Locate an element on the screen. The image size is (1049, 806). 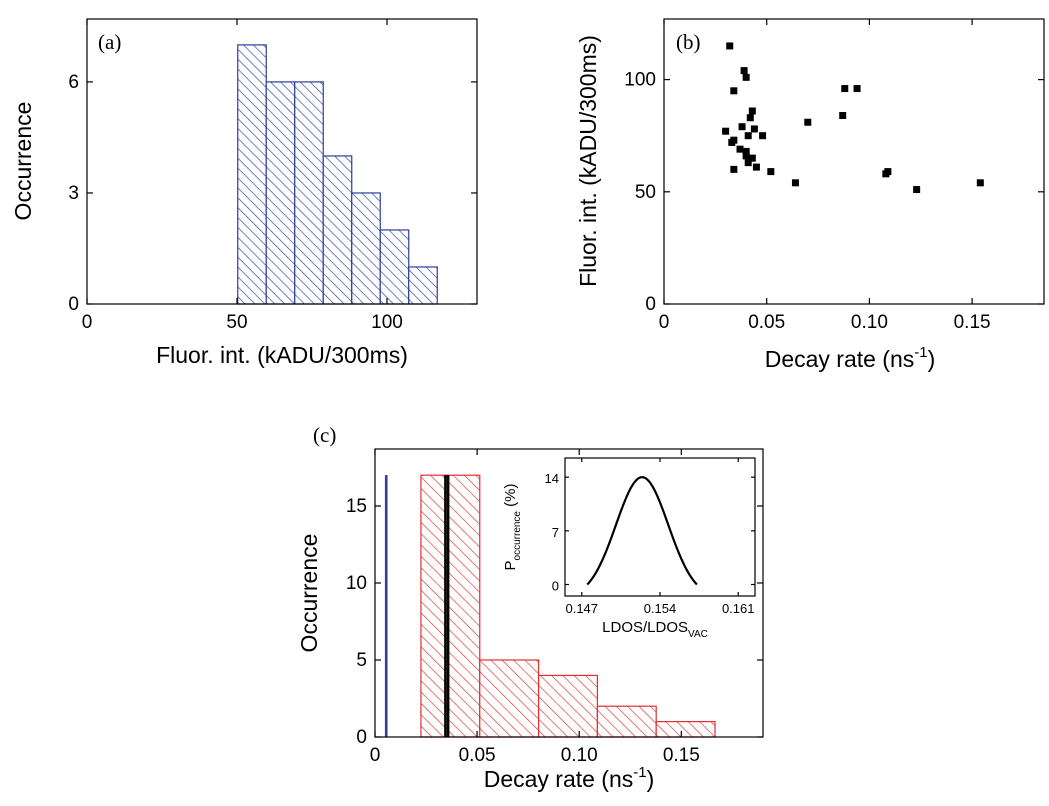
panel-a-xtick-label: 50 is located at coordinates (236, 322).